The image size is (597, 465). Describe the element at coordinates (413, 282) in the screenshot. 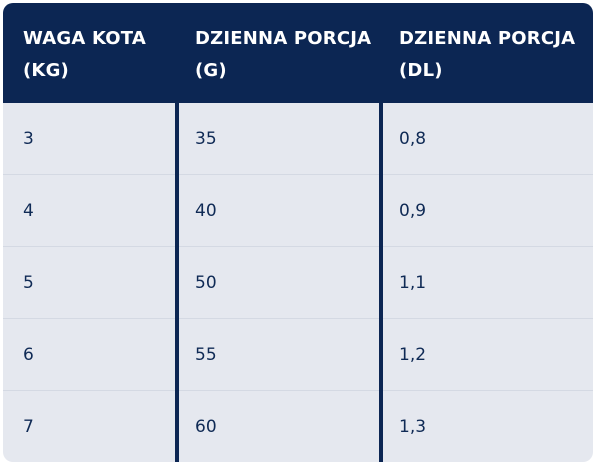

I see `cell-daily-portion-dl: 1,1` at that location.